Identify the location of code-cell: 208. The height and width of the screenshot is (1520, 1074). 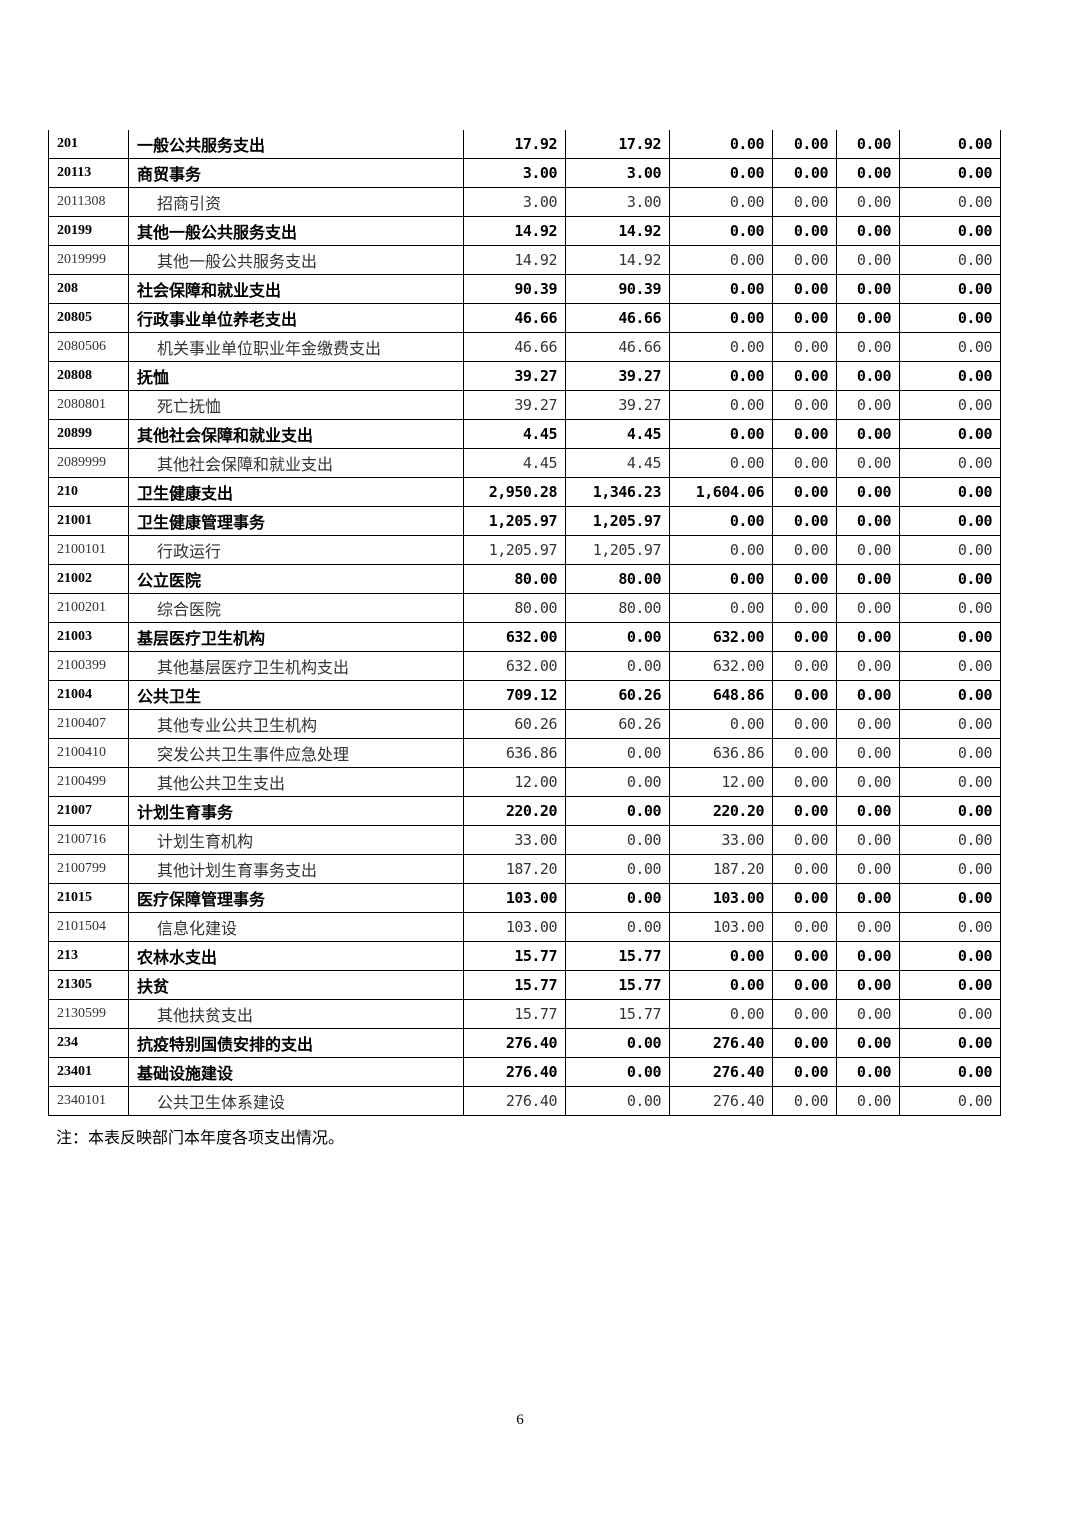
(88, 289).